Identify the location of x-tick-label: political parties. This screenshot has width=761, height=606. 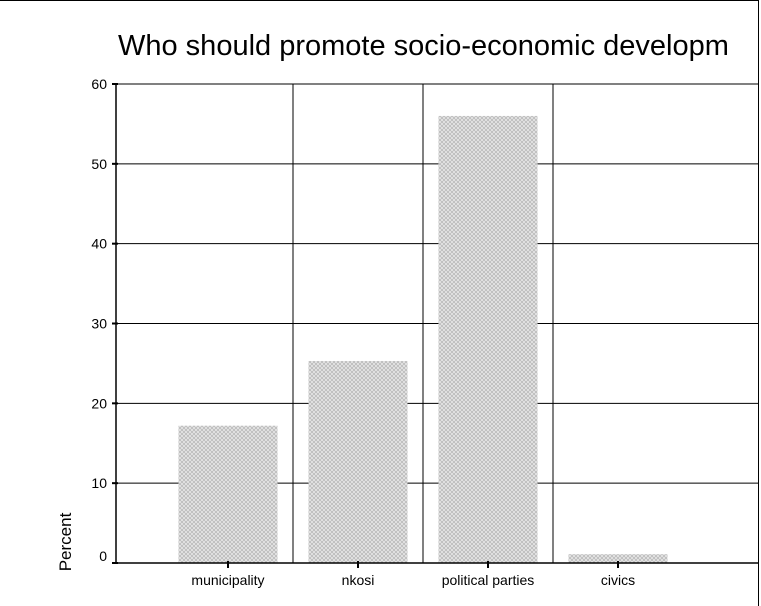
(488, 580).